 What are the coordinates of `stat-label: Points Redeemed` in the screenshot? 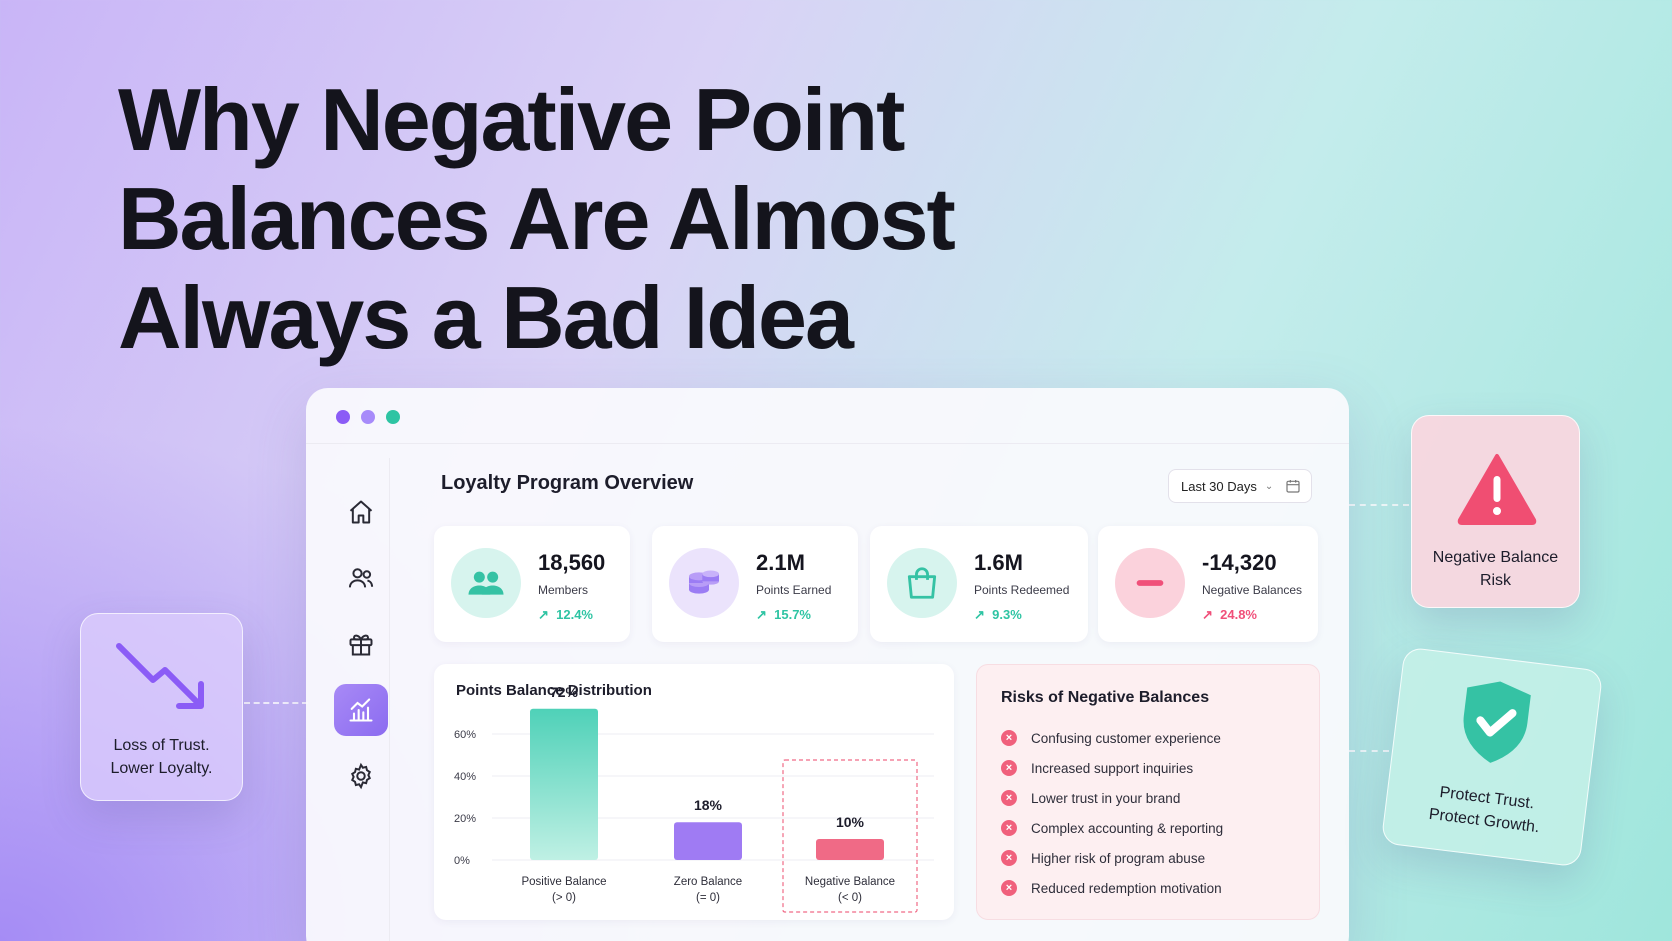 It's located at (1022, 590).